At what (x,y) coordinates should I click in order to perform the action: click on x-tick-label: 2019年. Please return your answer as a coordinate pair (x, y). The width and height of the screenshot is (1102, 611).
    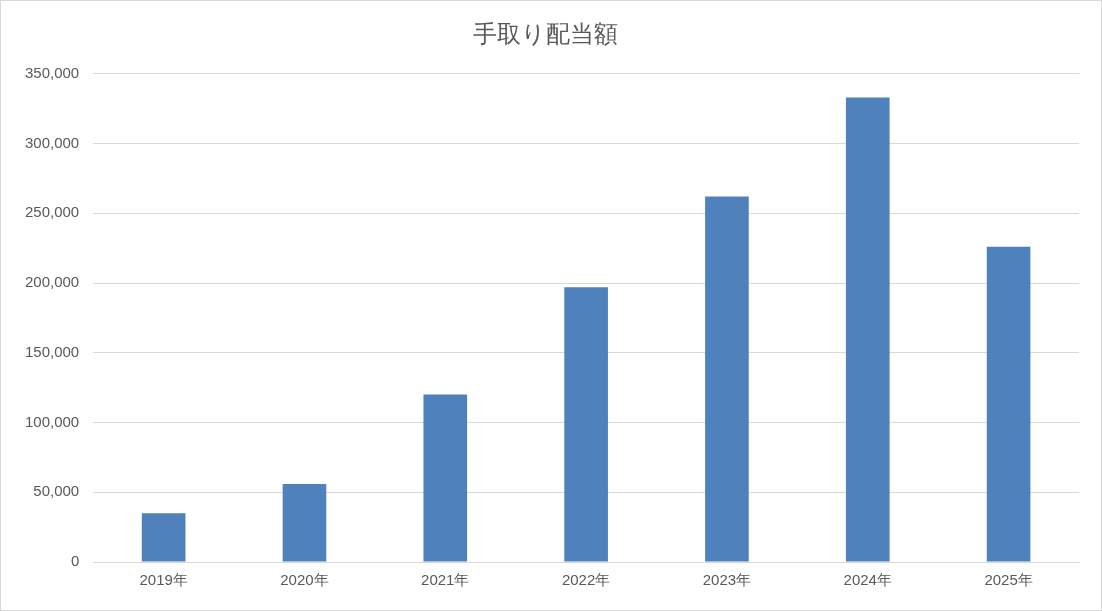
    Looking at the image, I should click on (163, 580).